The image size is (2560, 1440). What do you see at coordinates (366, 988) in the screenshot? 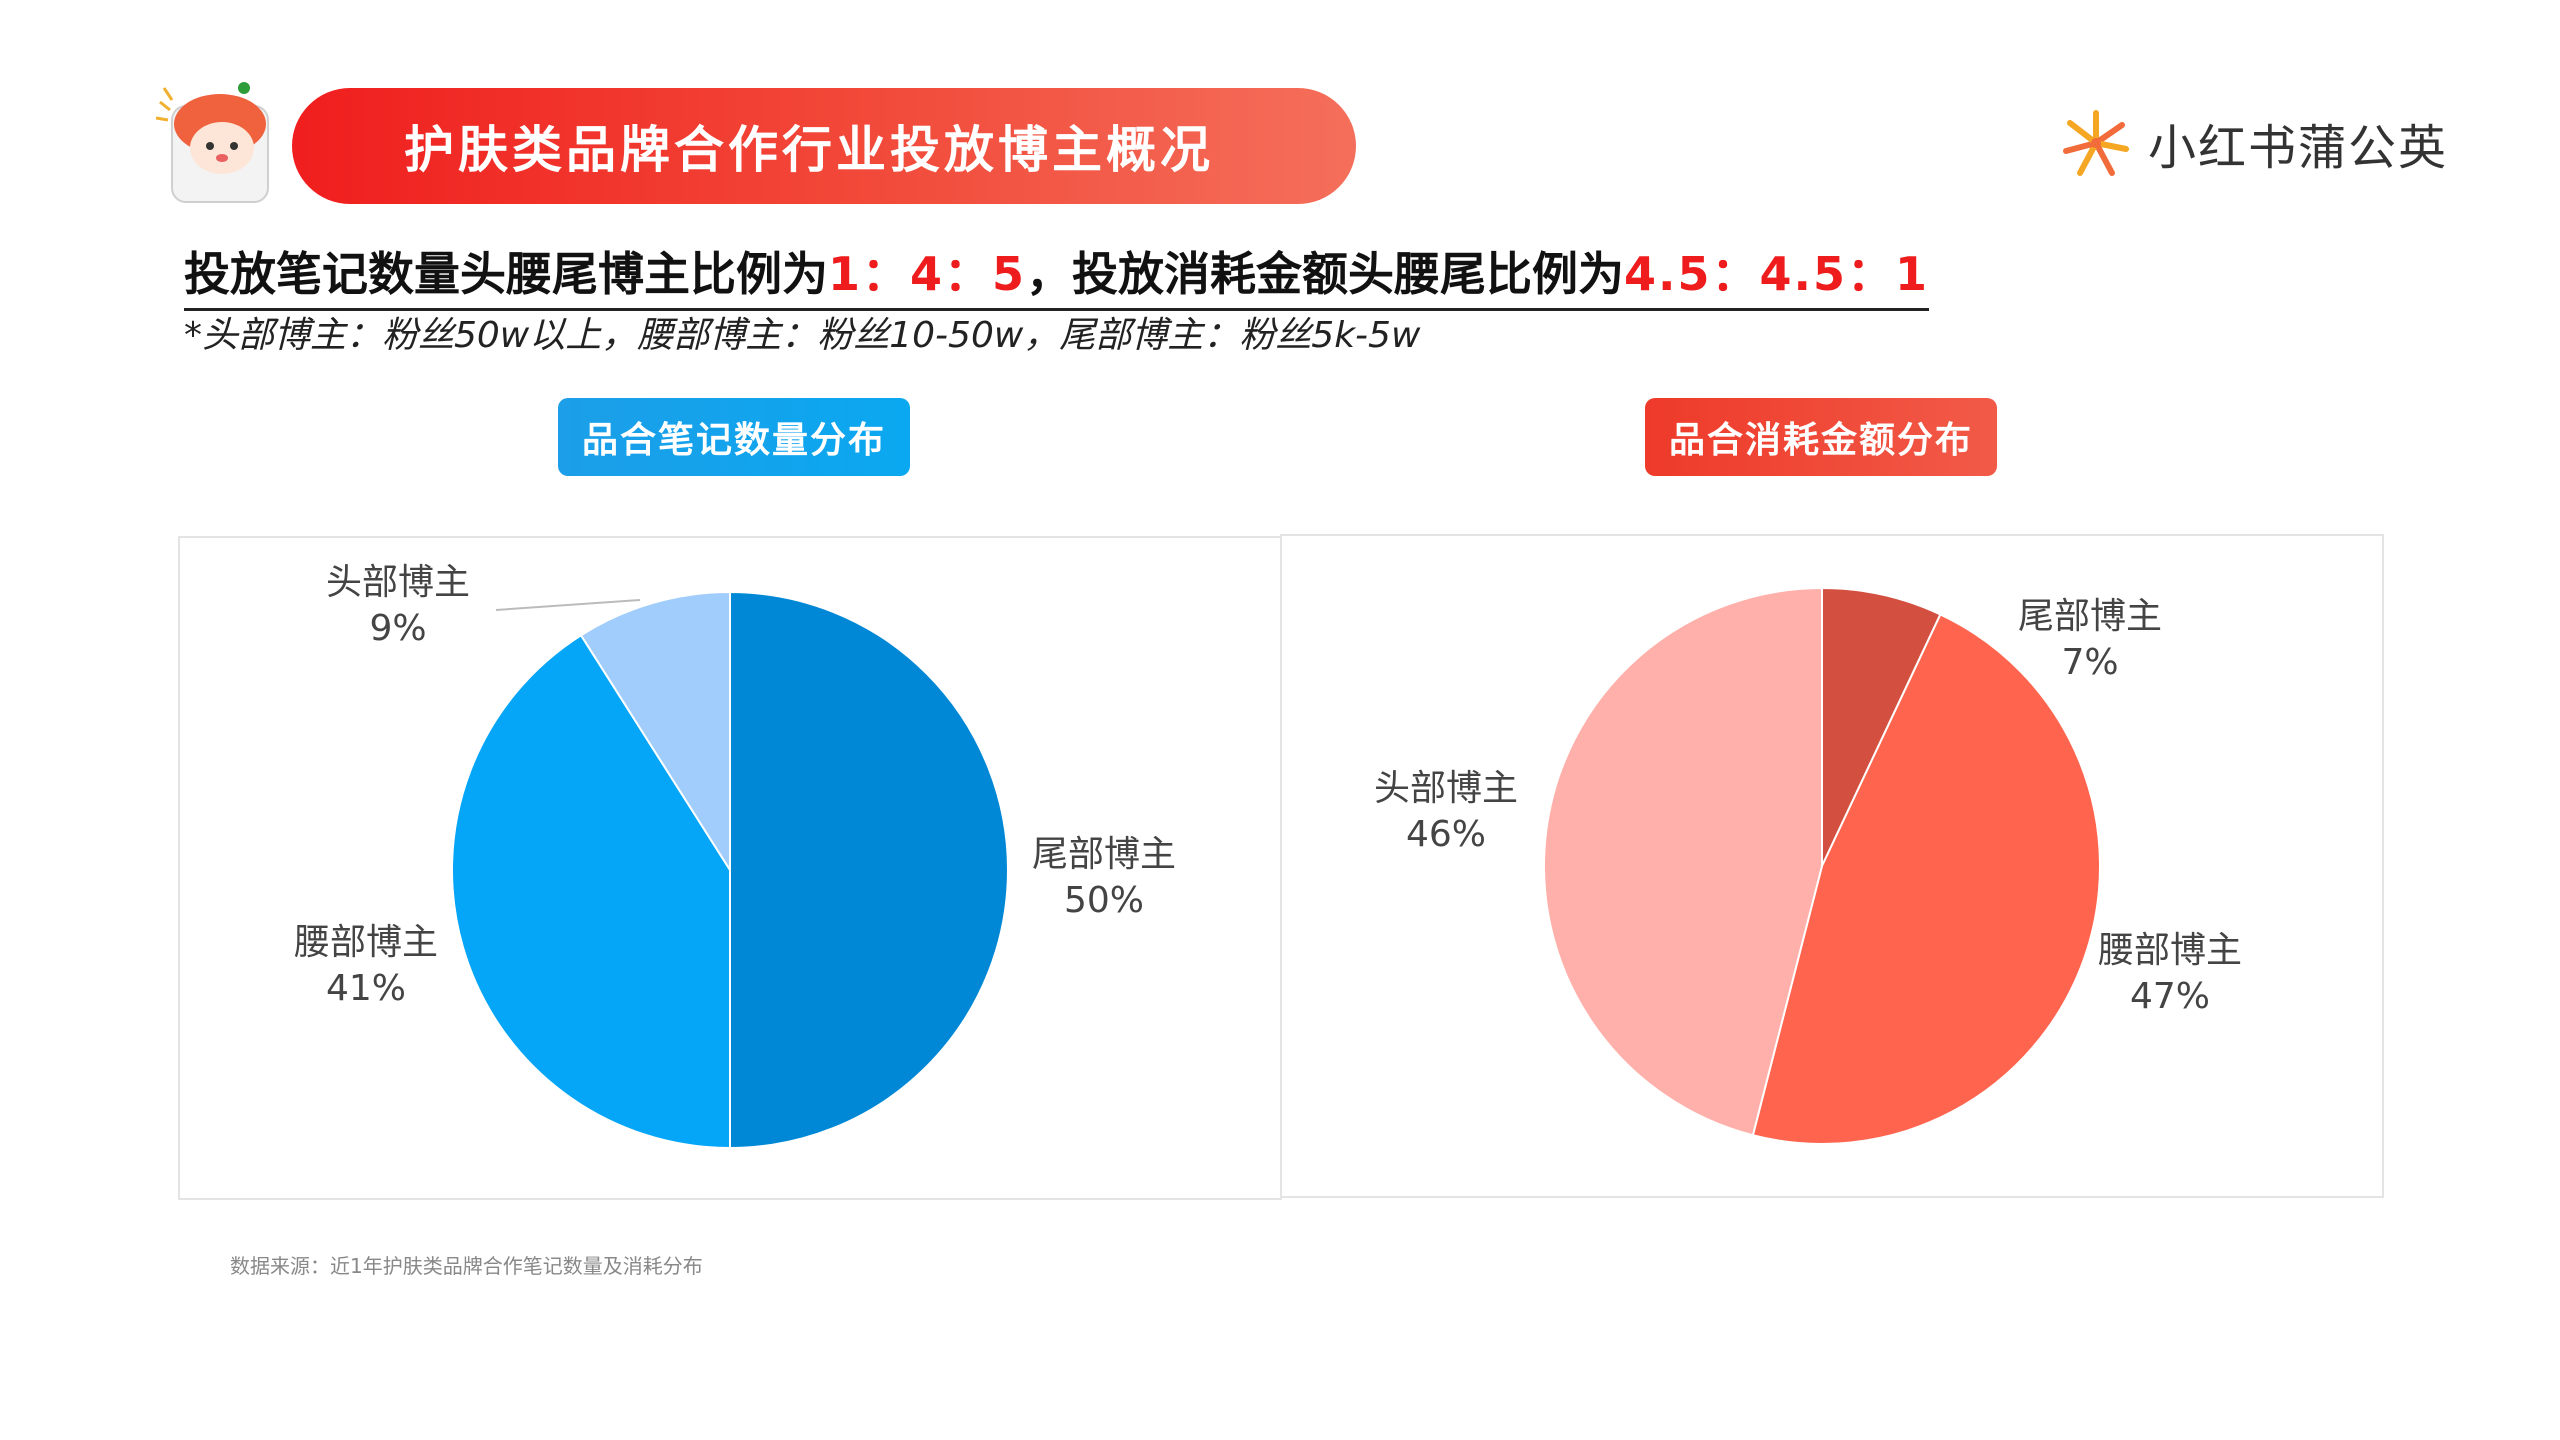
I see `slice-value-label-0-1: 41%` at bounding box center [366, 988].